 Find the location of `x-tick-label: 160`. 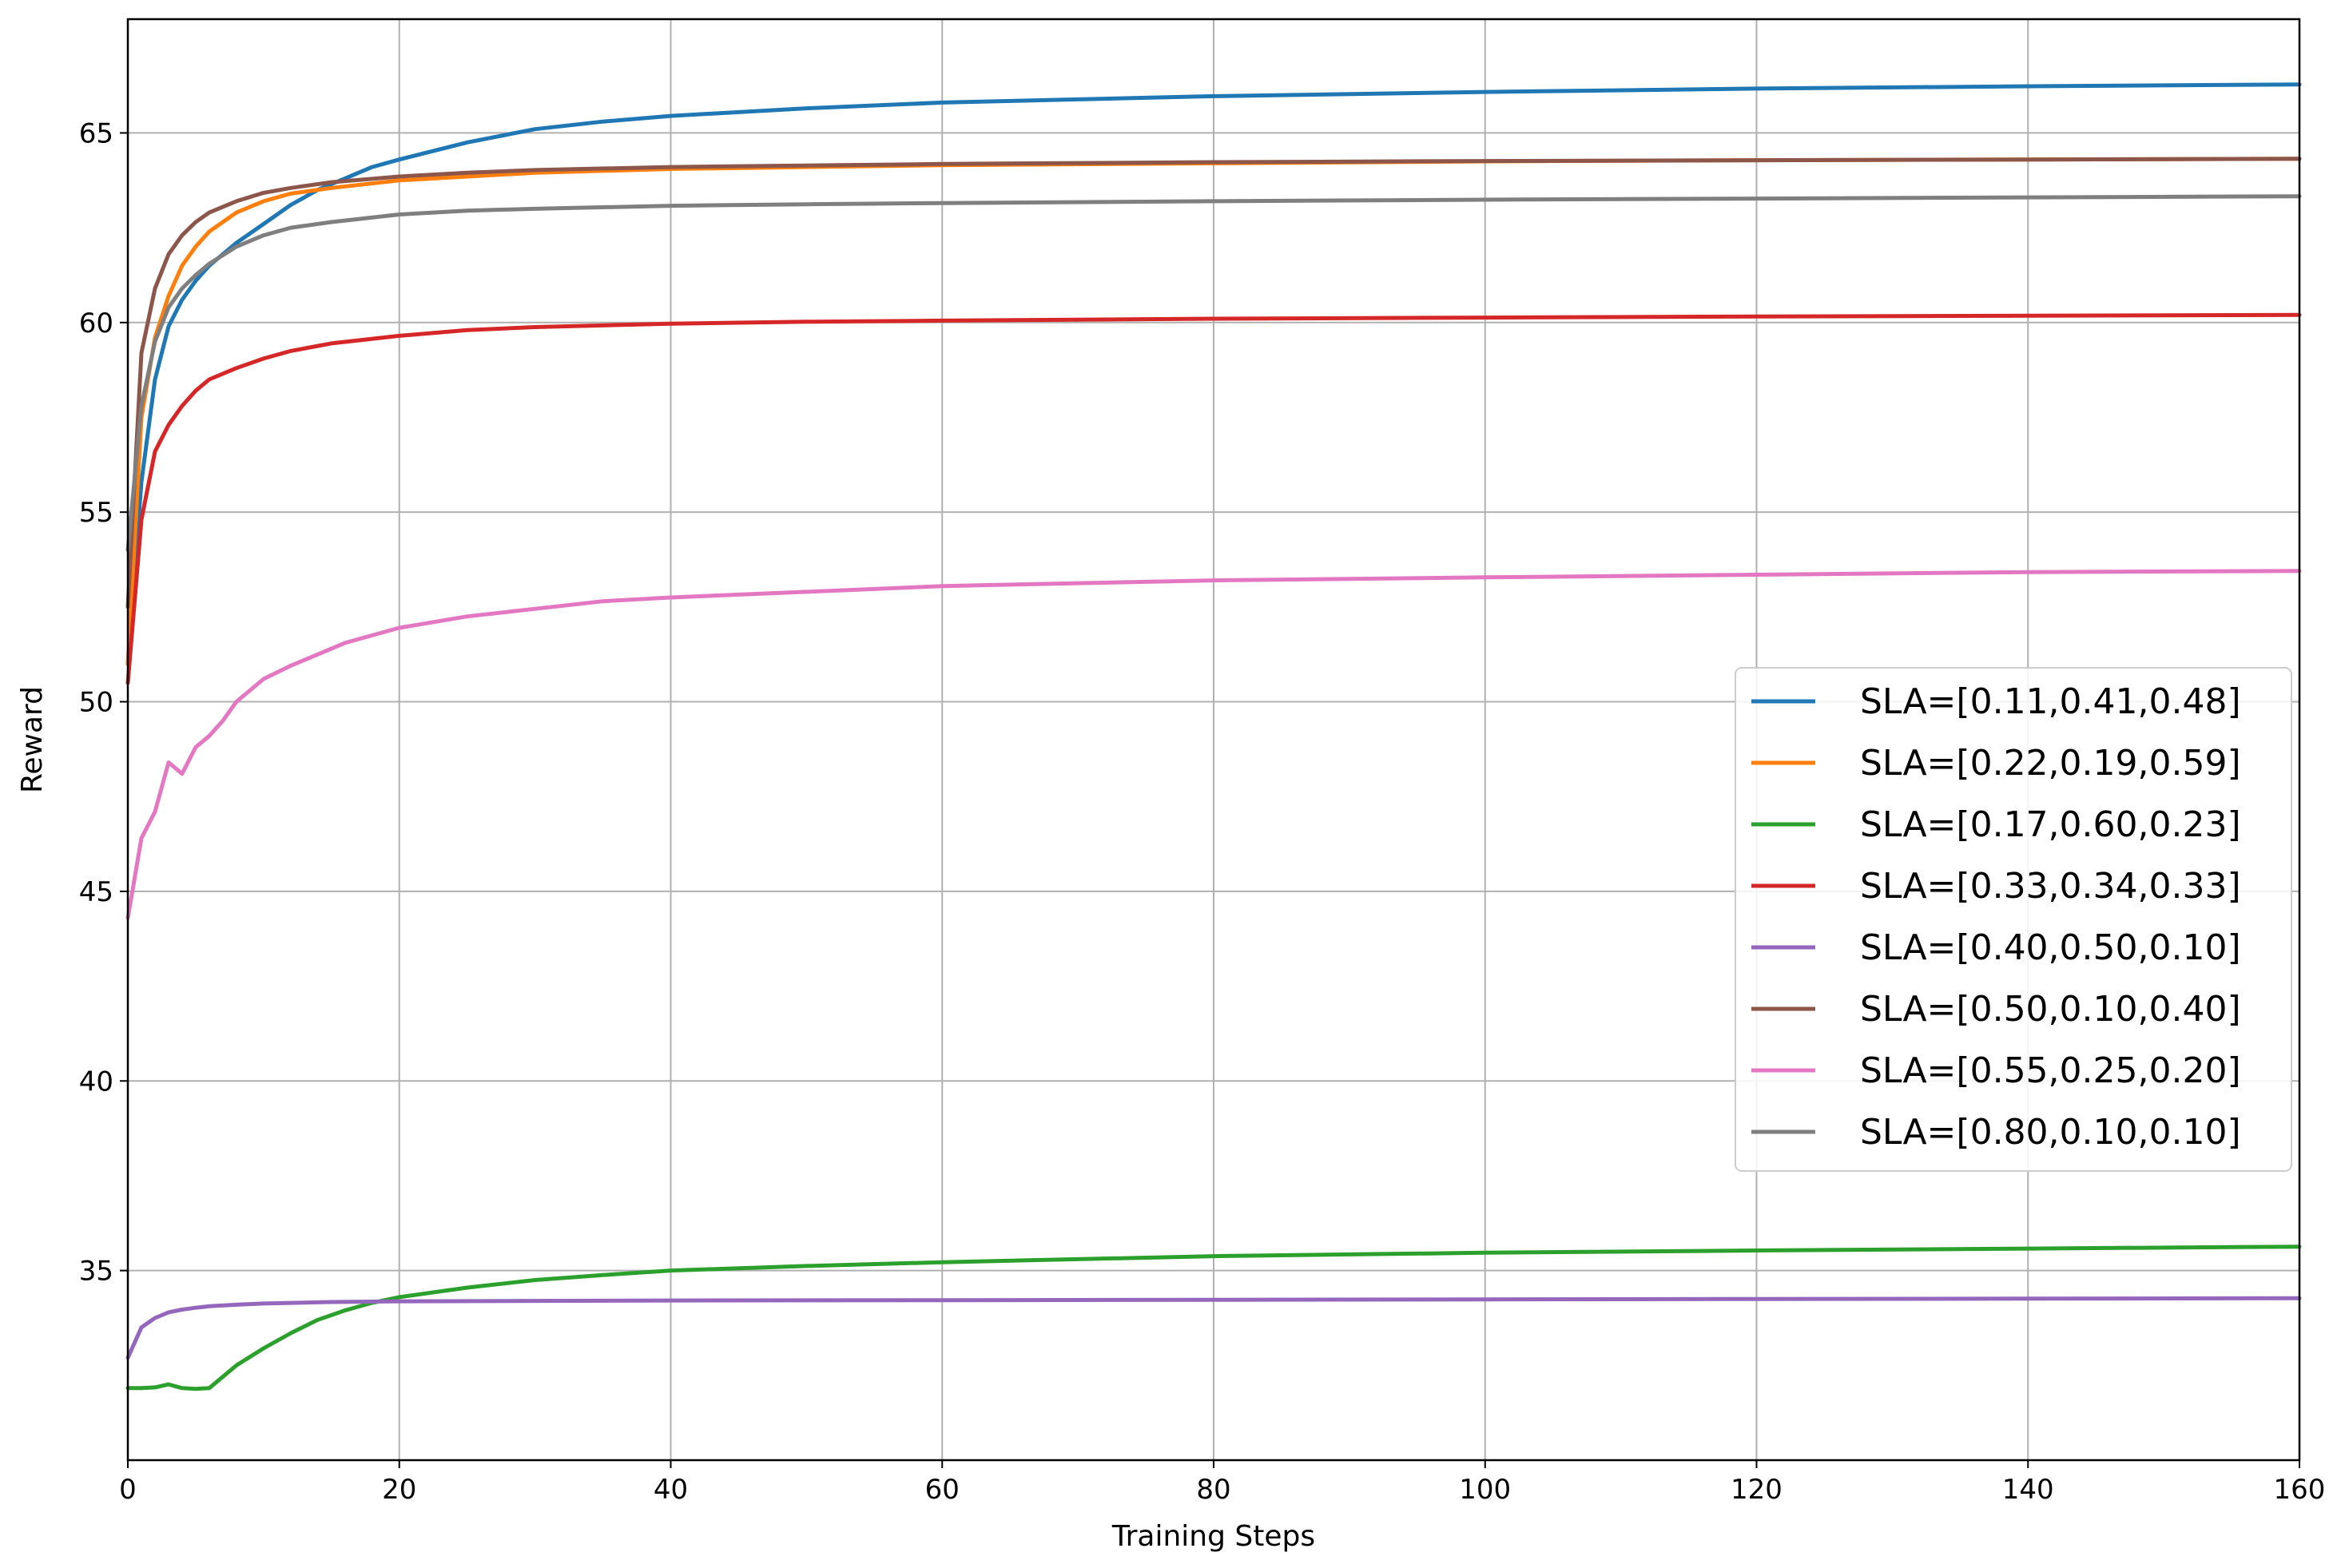

x-tick-label: 160 is located at coordinates (2300, 1490).